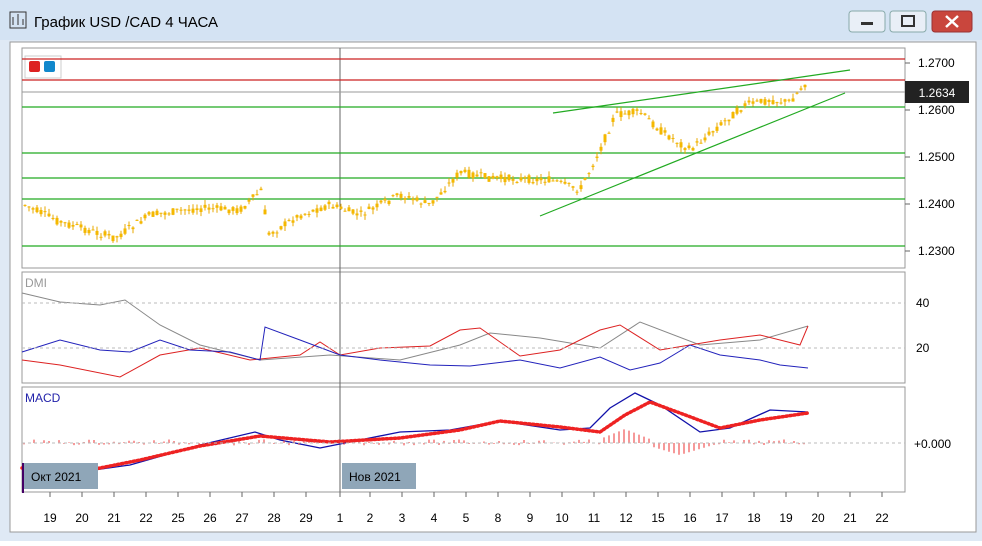 The image size is (982, 546). I want to click on date-label: 4, so click(434, 518).